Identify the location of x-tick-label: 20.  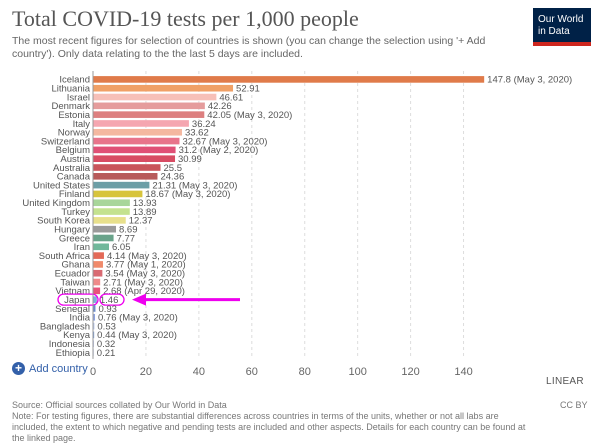
(146, 372).